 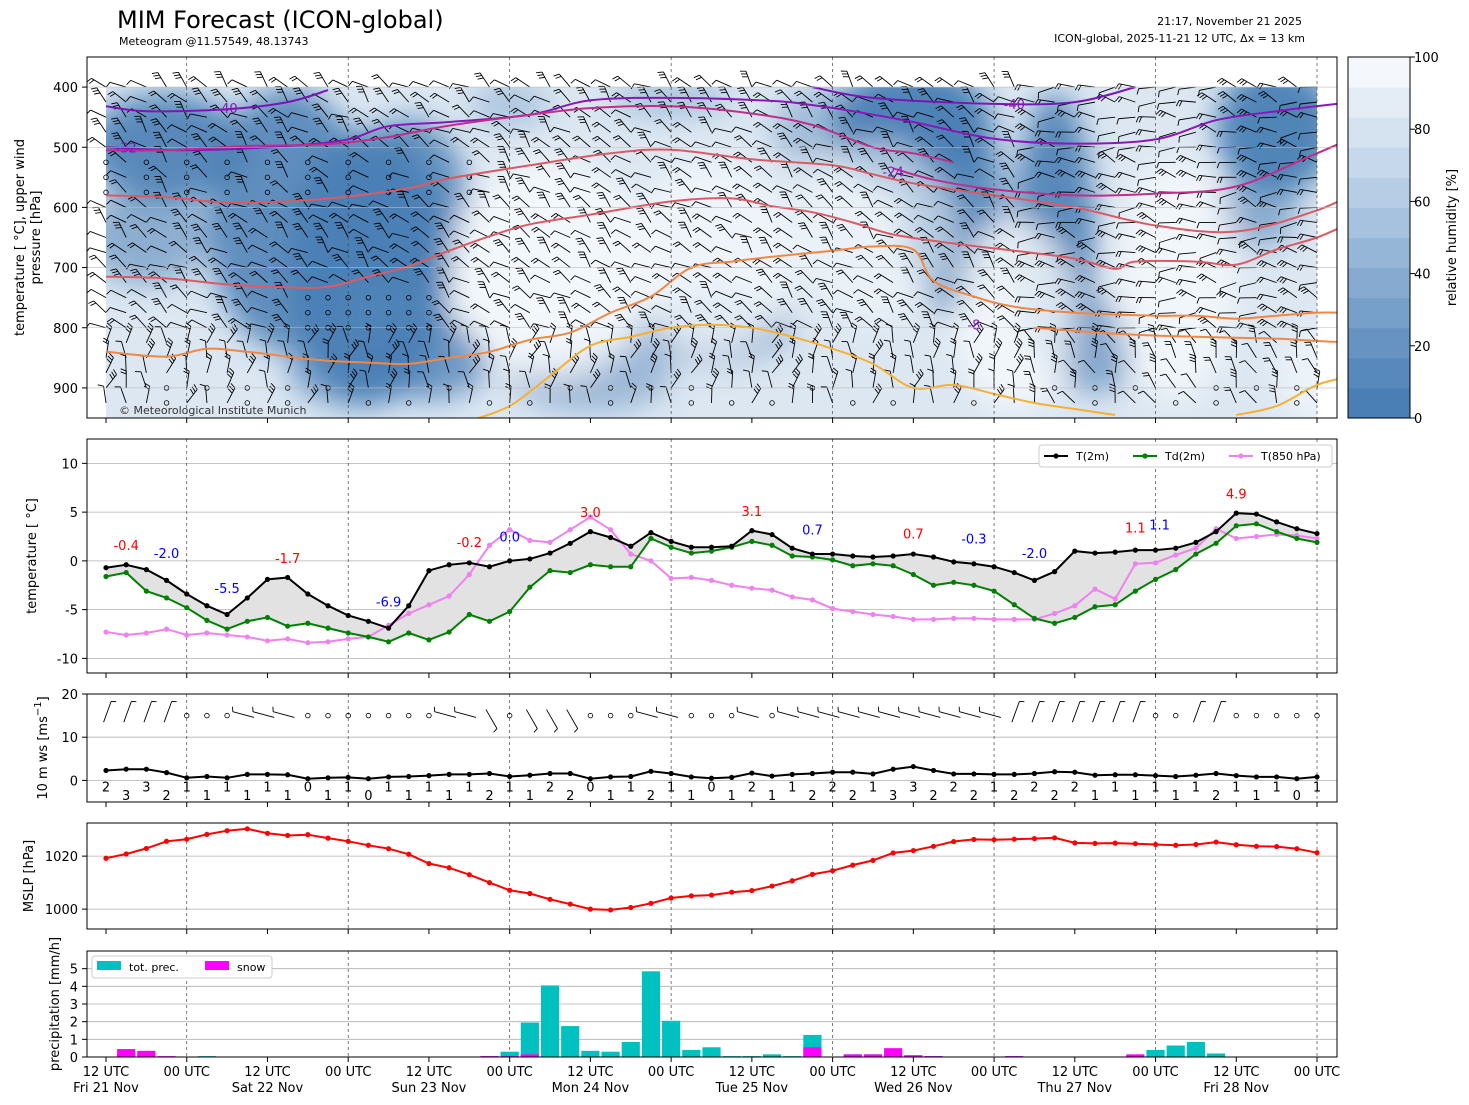 What do you see at coordinates (429, 1072) in the screenshot?
I see `x-tick-label: 12 UTC` at bounding box center [429, 1072].